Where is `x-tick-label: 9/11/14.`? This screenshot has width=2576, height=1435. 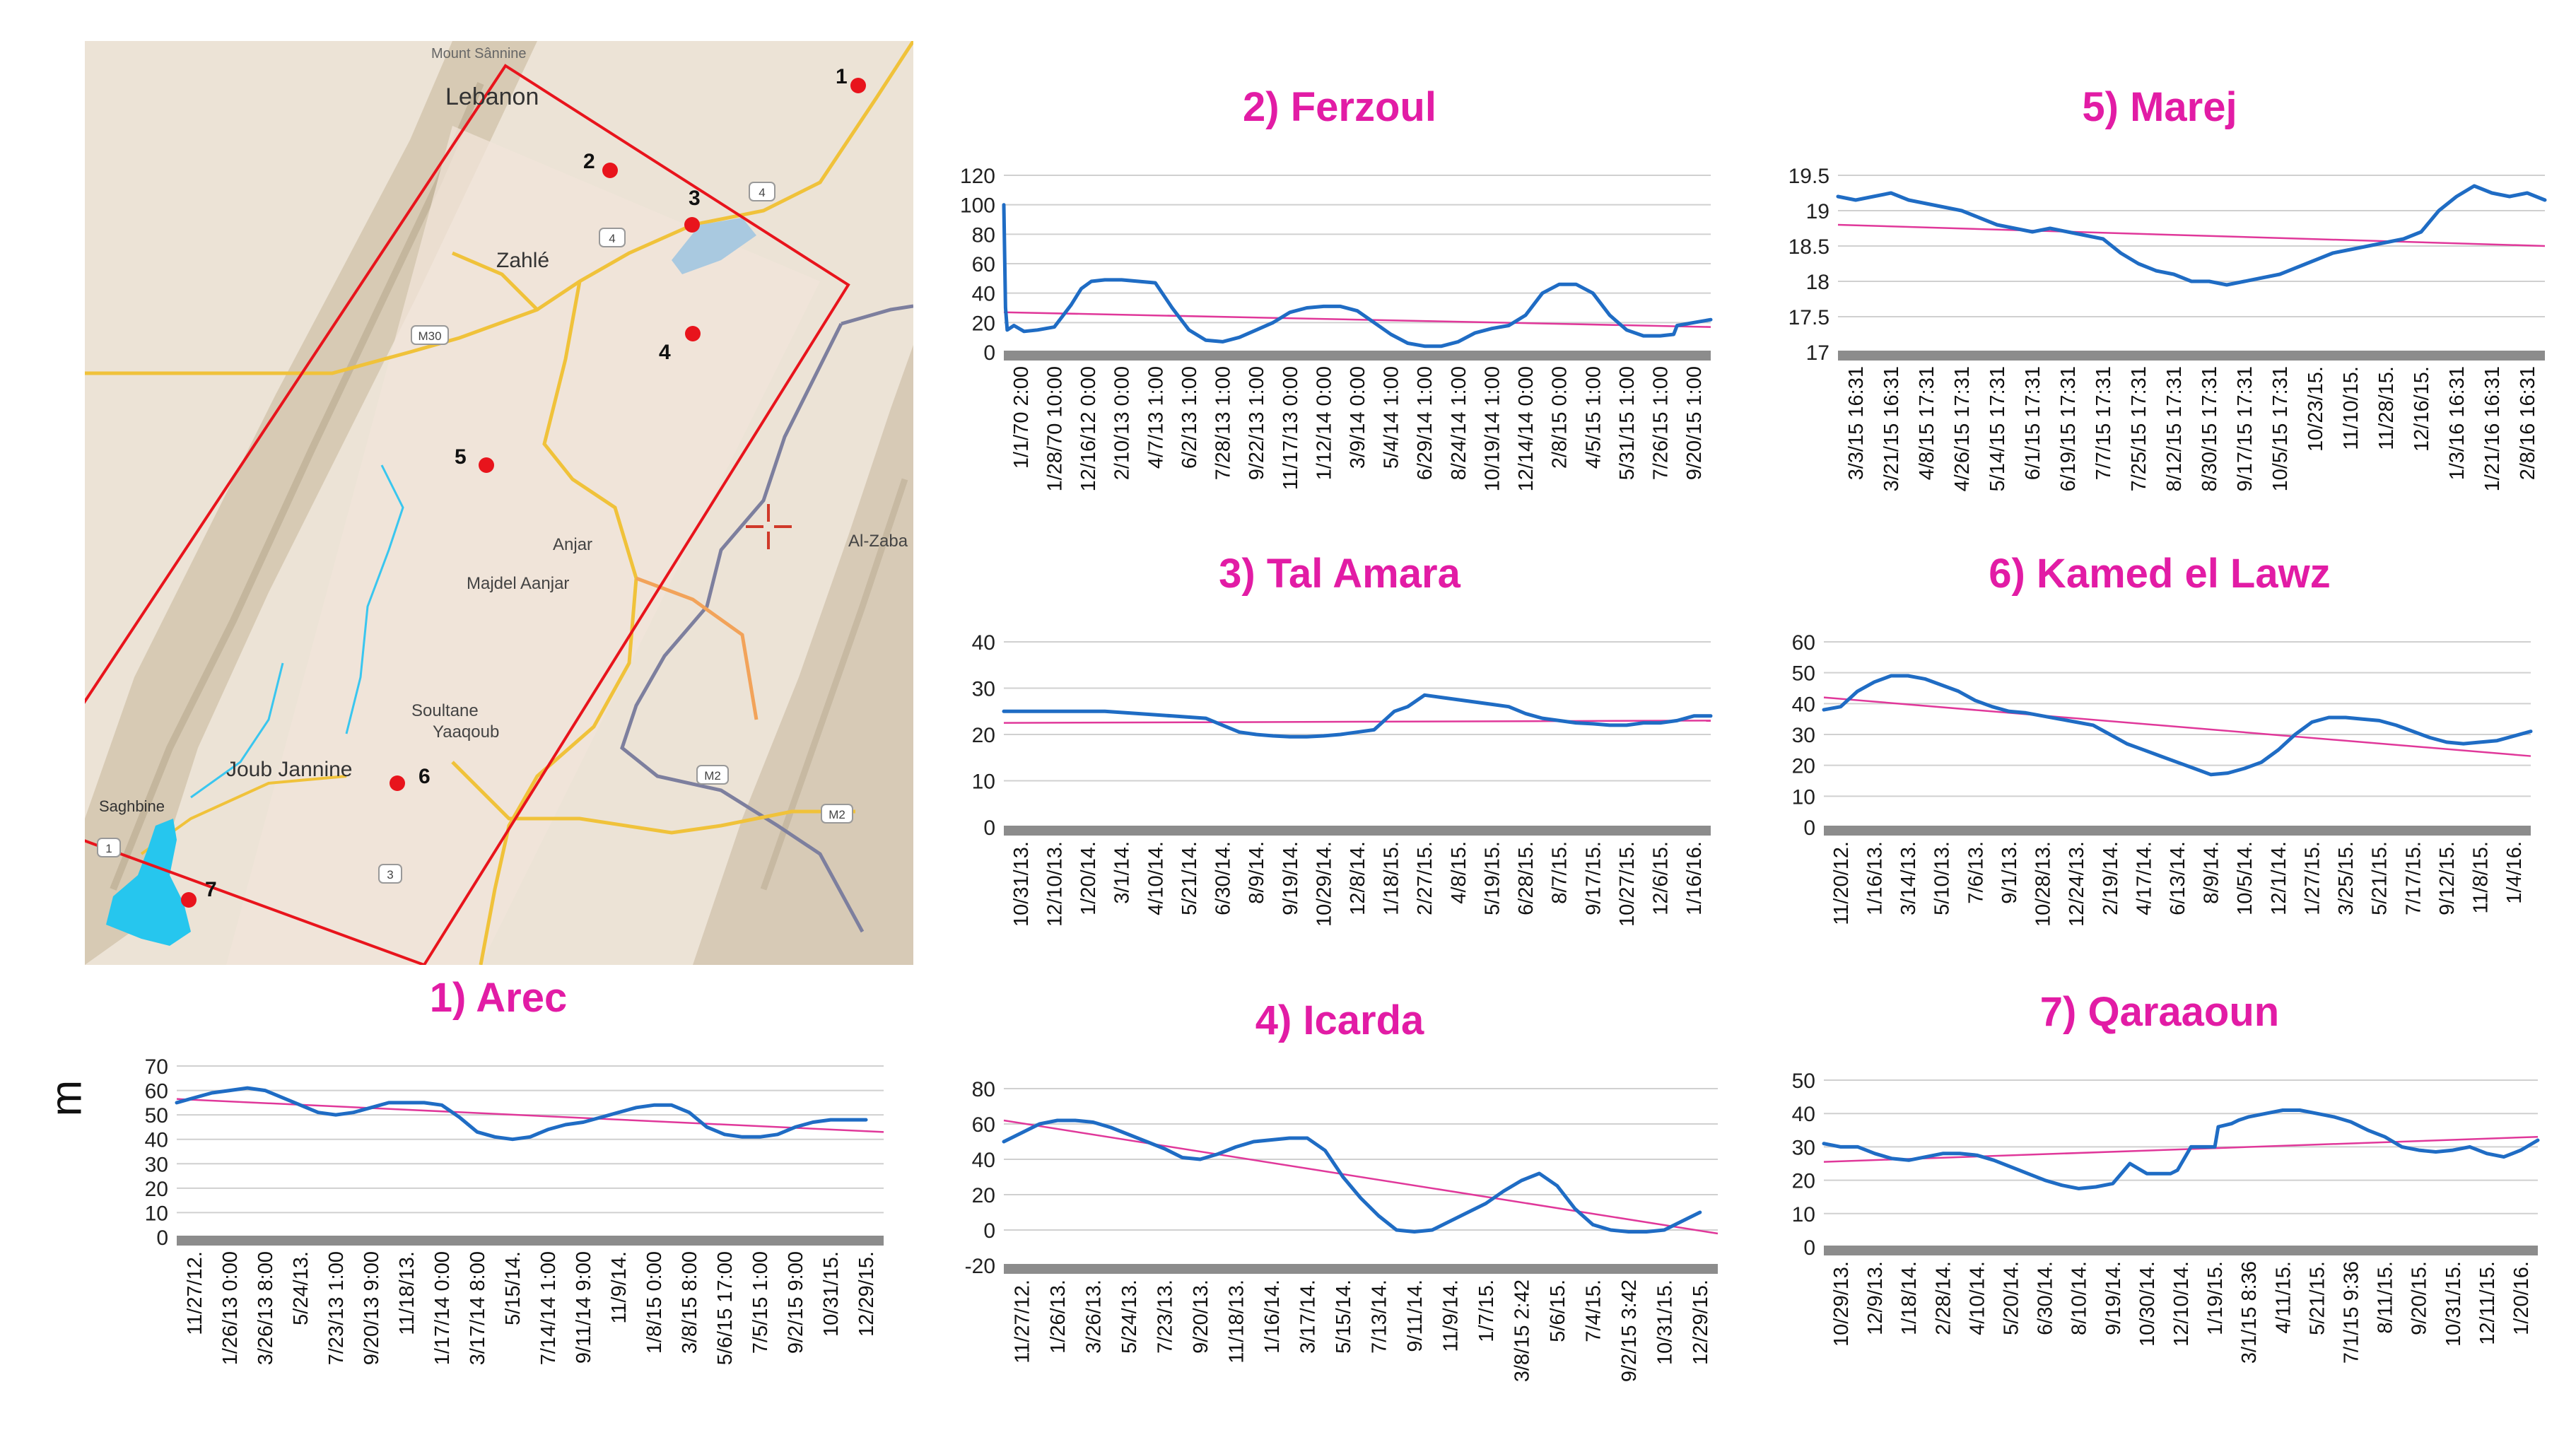 x-tick-label: 9/11/14. is located at coordinates (1415, 1315).